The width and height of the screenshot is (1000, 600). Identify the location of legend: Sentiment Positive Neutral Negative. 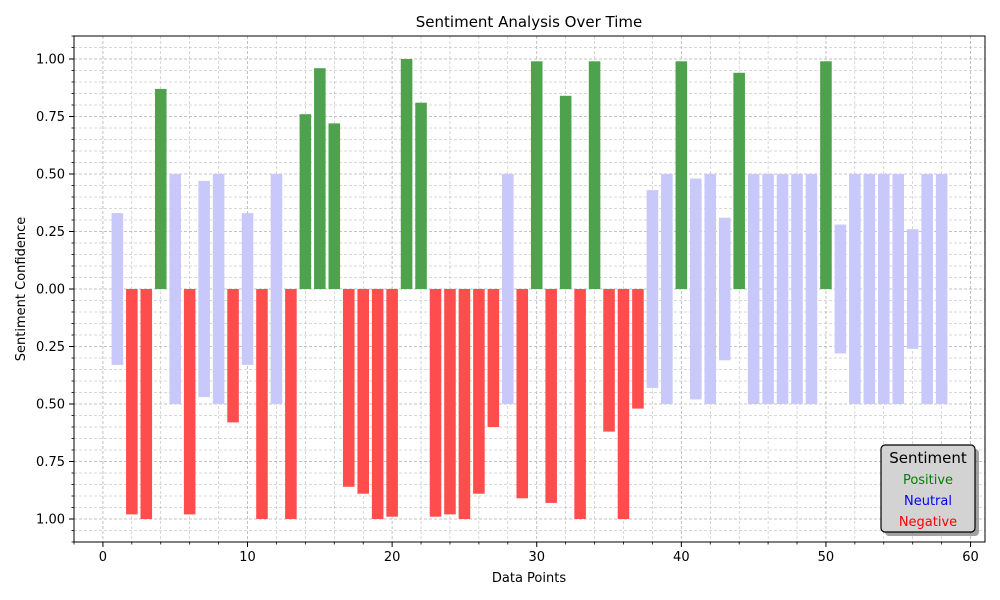
(929, 490).